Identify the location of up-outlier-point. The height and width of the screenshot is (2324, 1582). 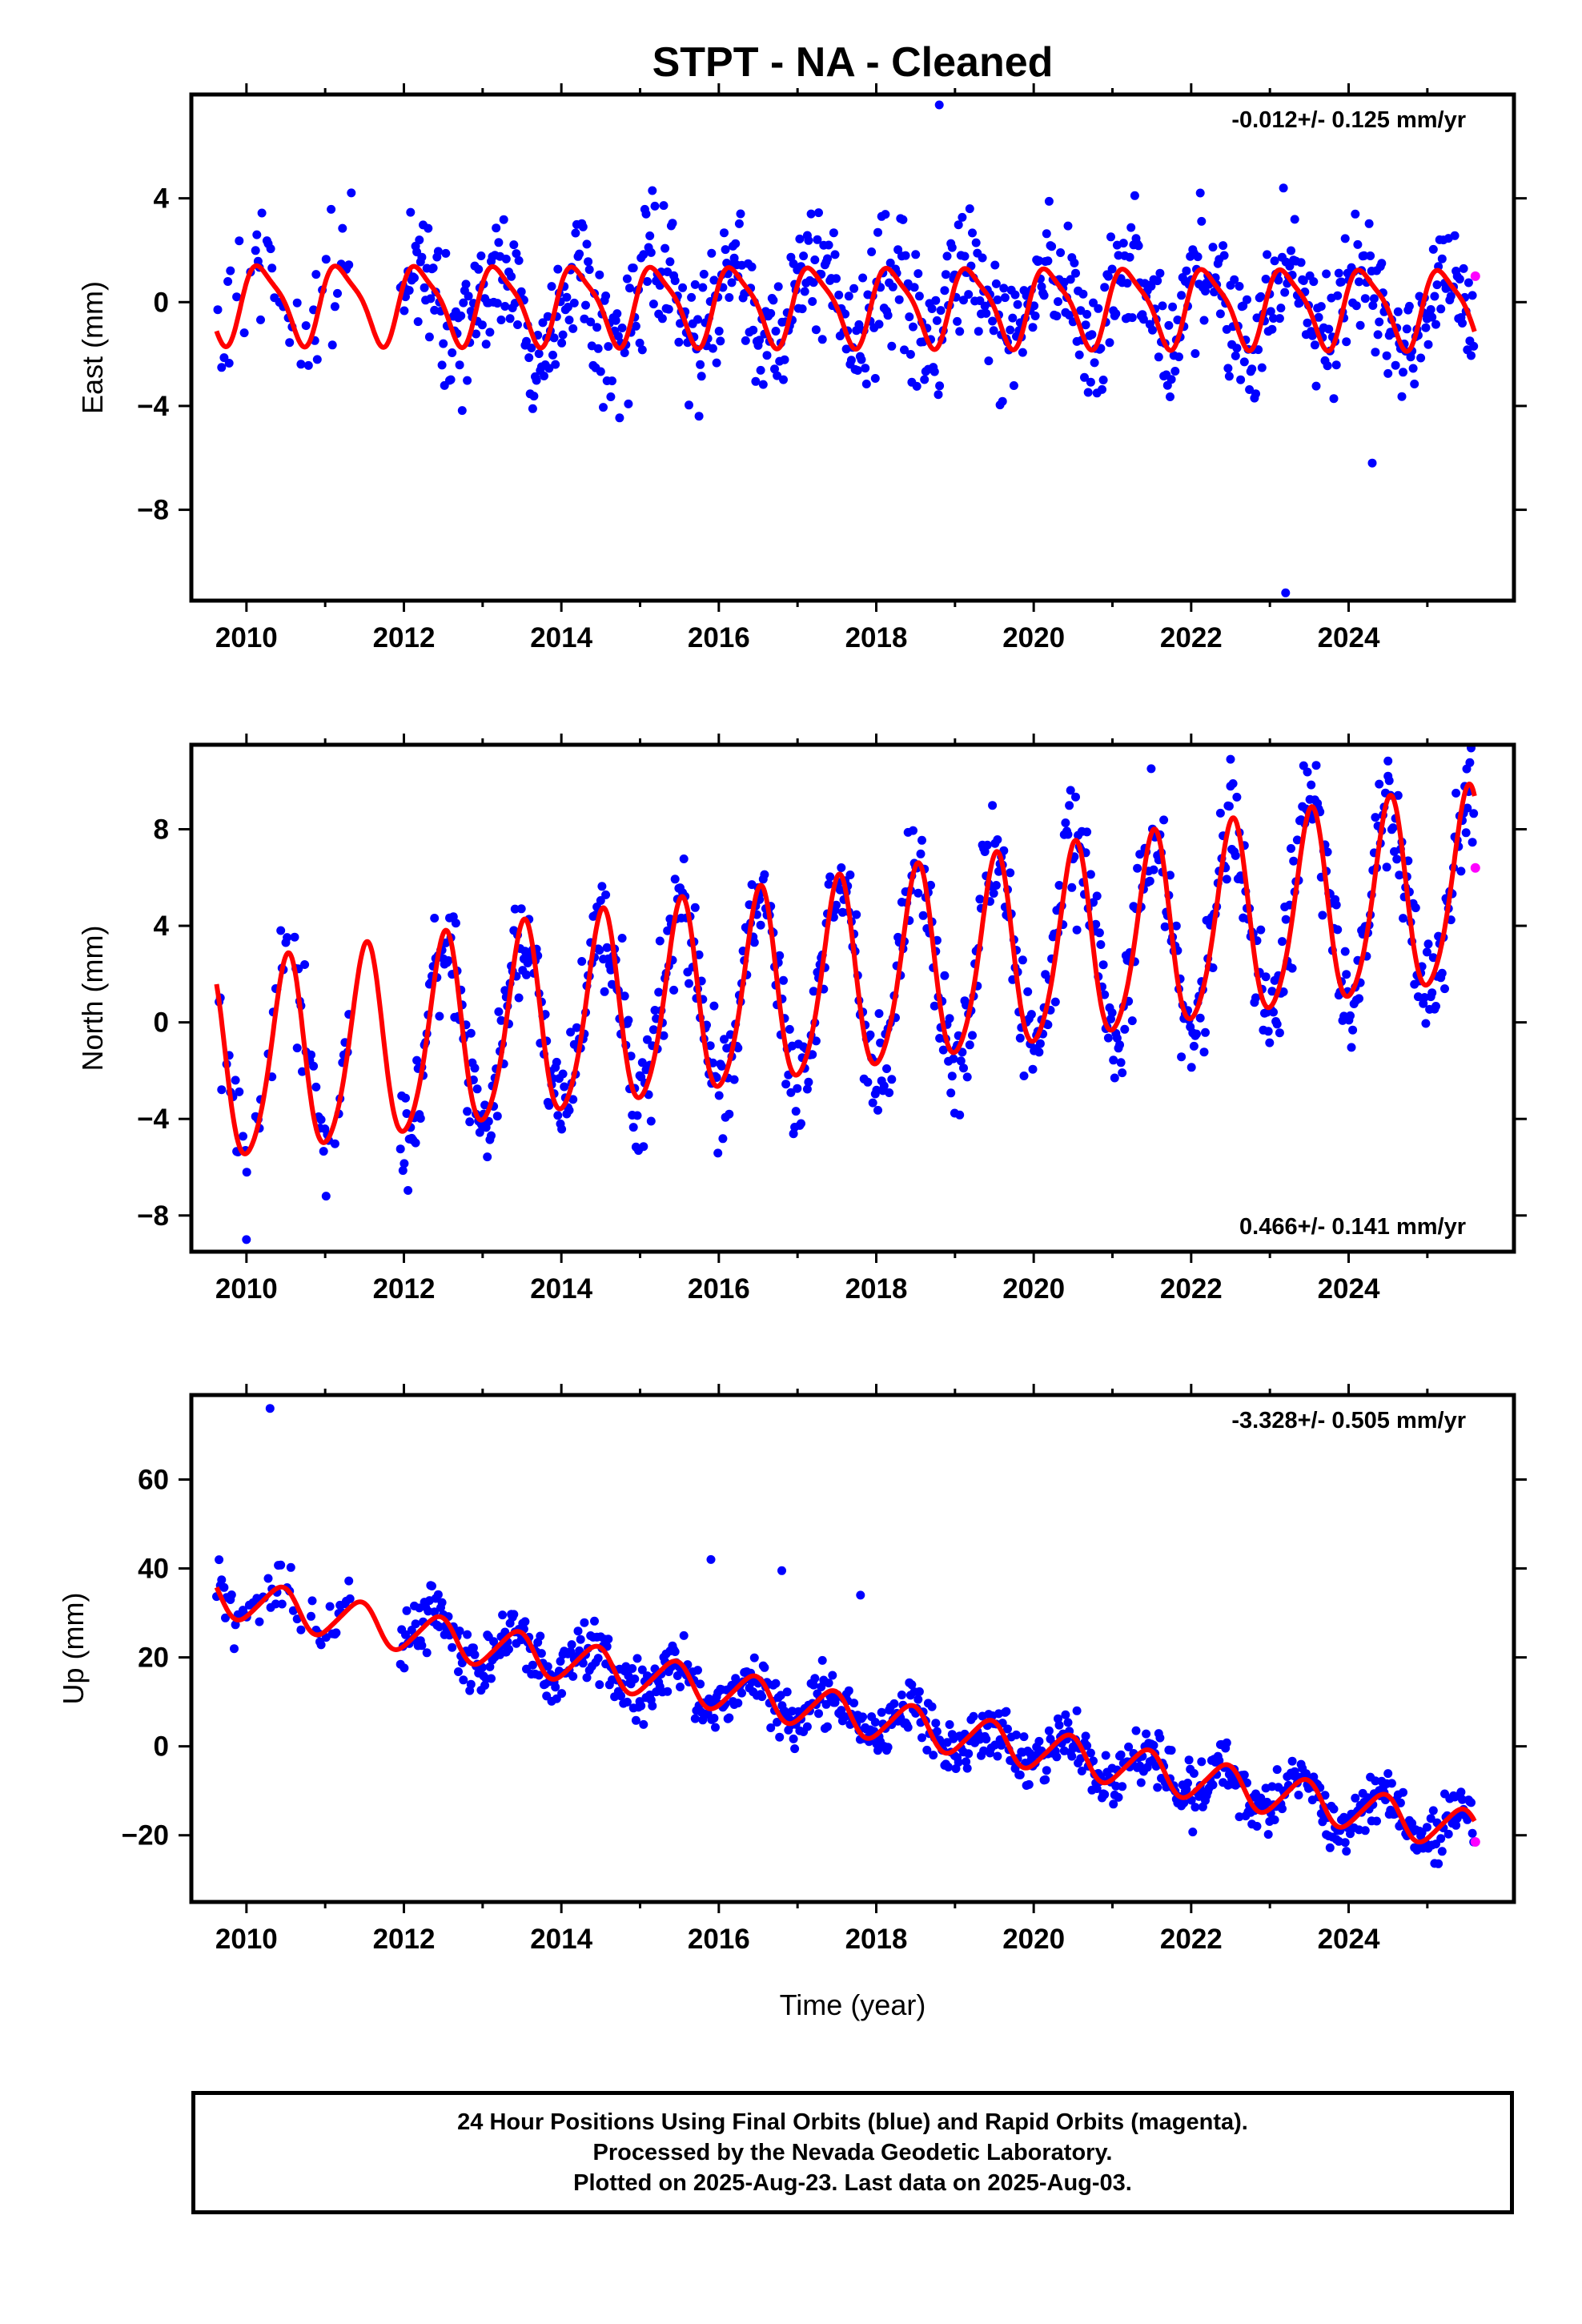
(270, 1408).